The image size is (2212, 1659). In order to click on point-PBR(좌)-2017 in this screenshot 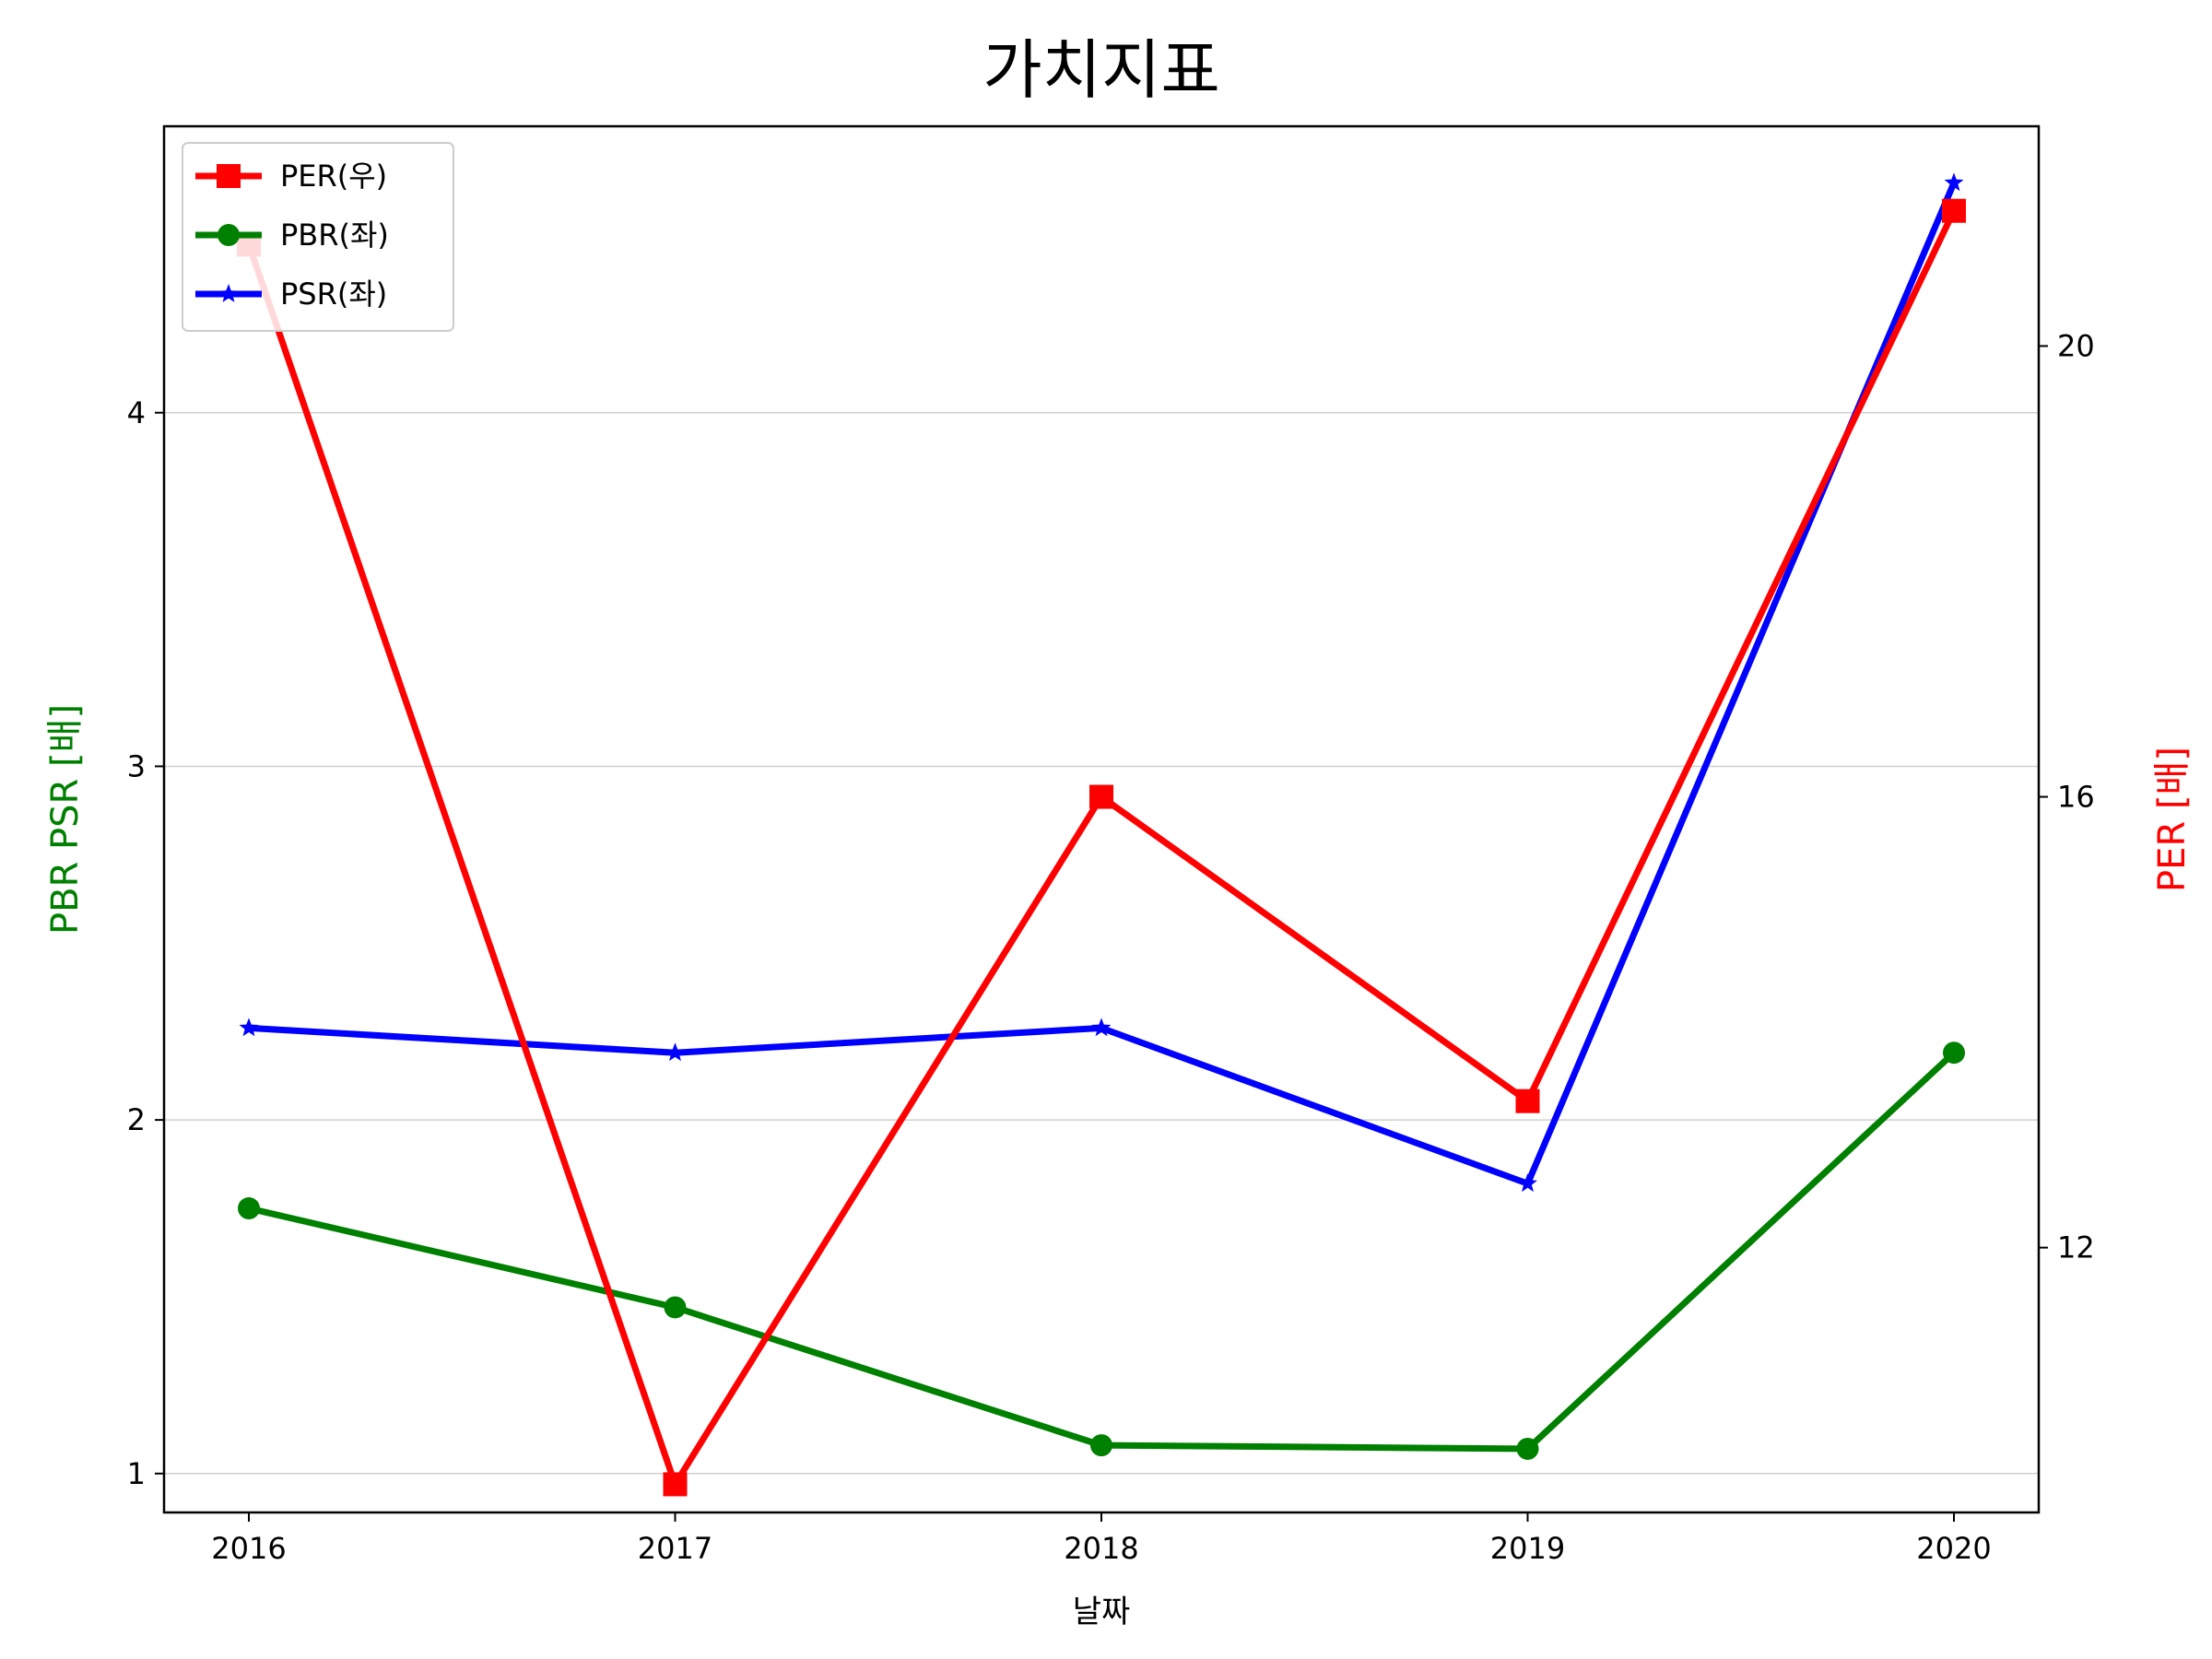, I will do `click(675, 1307)`.